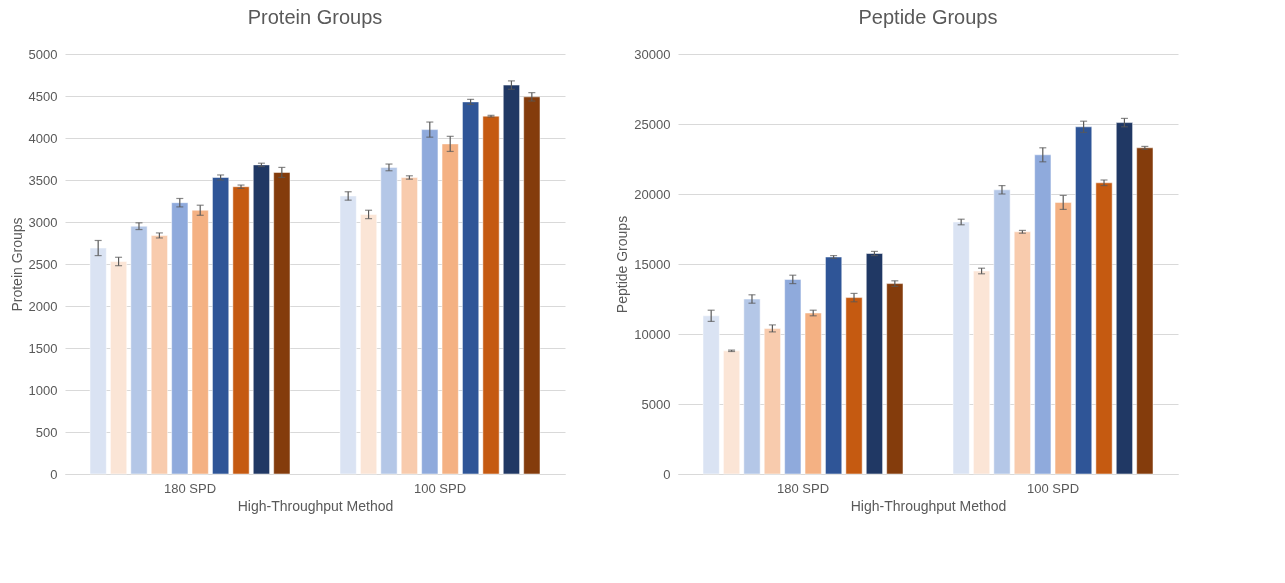 The width and height of the screenshot is (1285, 583). What do you see at coordinates (652, 124) in the screenshot?
I see `y-tick-label: 25000` at bounding box center [652, 124].